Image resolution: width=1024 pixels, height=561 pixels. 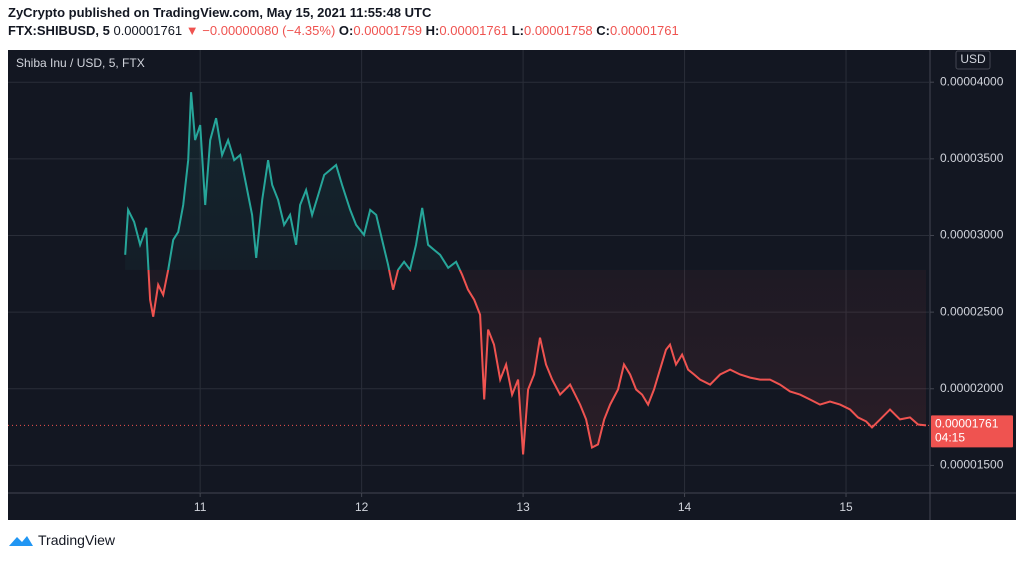 I want to click on x-tick-label: 13, so click(x=523, y=507).